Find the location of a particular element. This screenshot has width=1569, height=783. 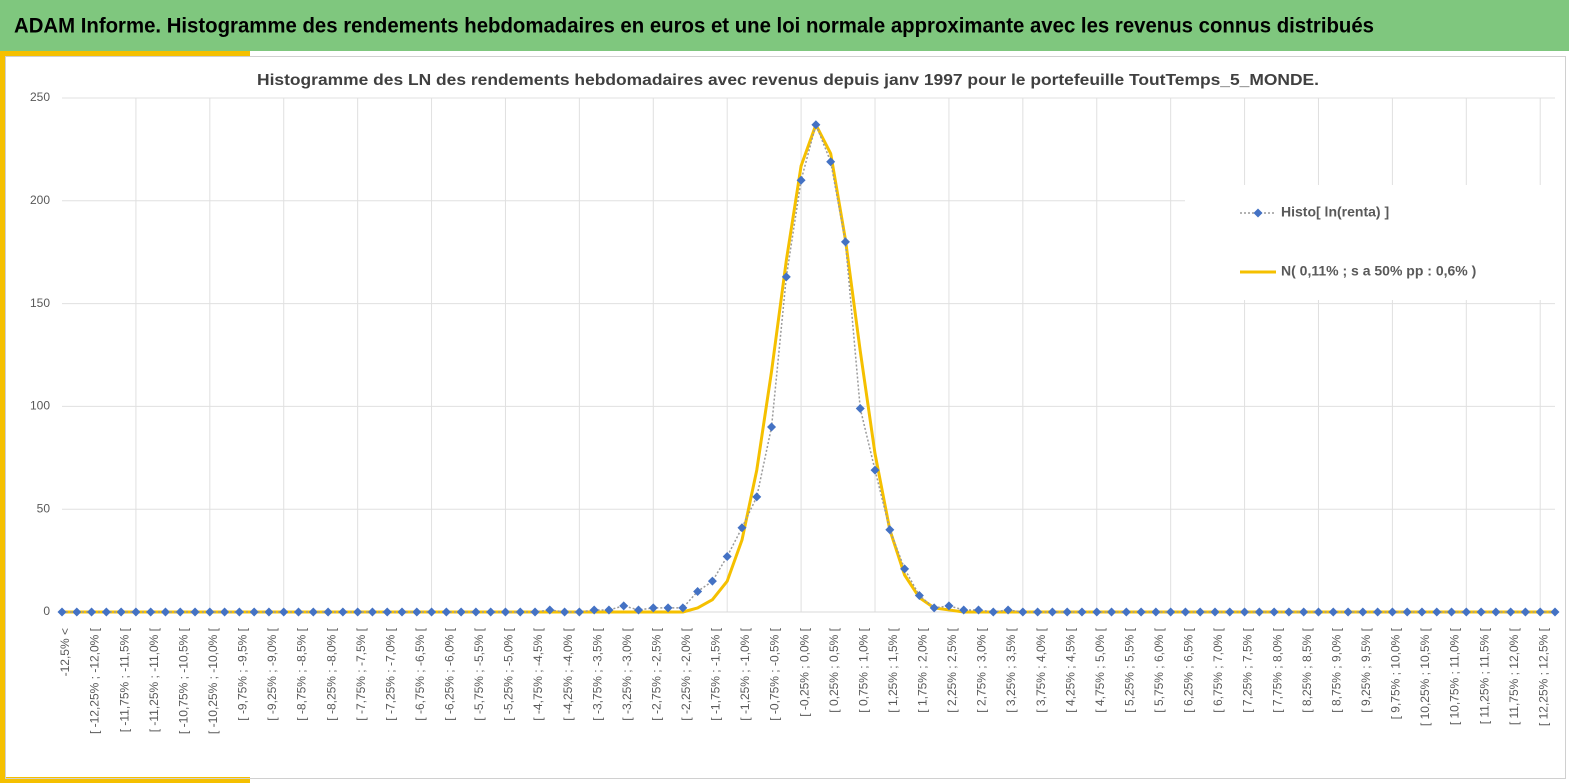

x-tick-label: [ -3,25% ; -3,0% [ is located at coordinates (627, 673).